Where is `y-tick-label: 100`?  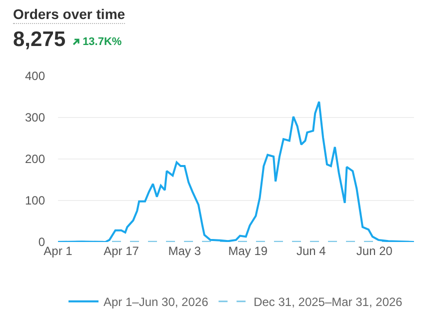
y-tick-label: 100 is located at coordinates (35, 201).